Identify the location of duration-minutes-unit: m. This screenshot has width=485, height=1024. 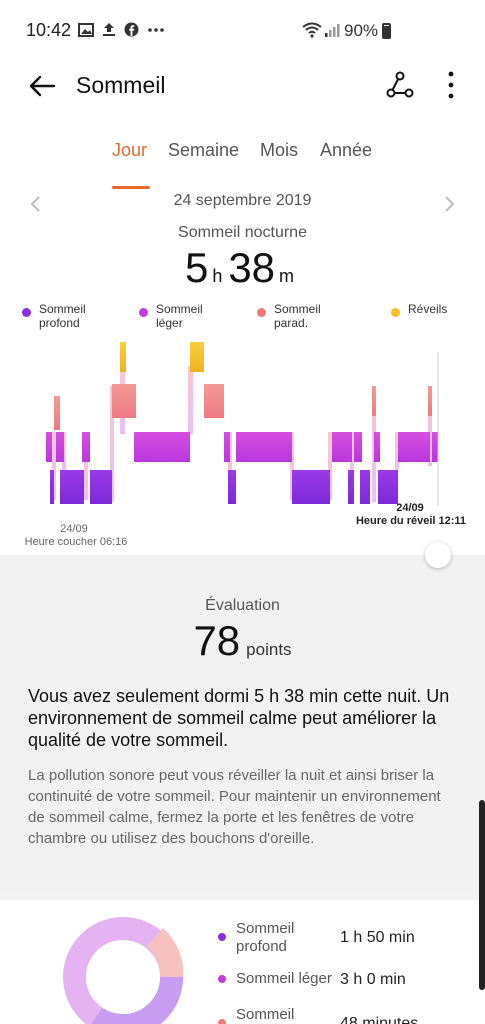
(287, 276).